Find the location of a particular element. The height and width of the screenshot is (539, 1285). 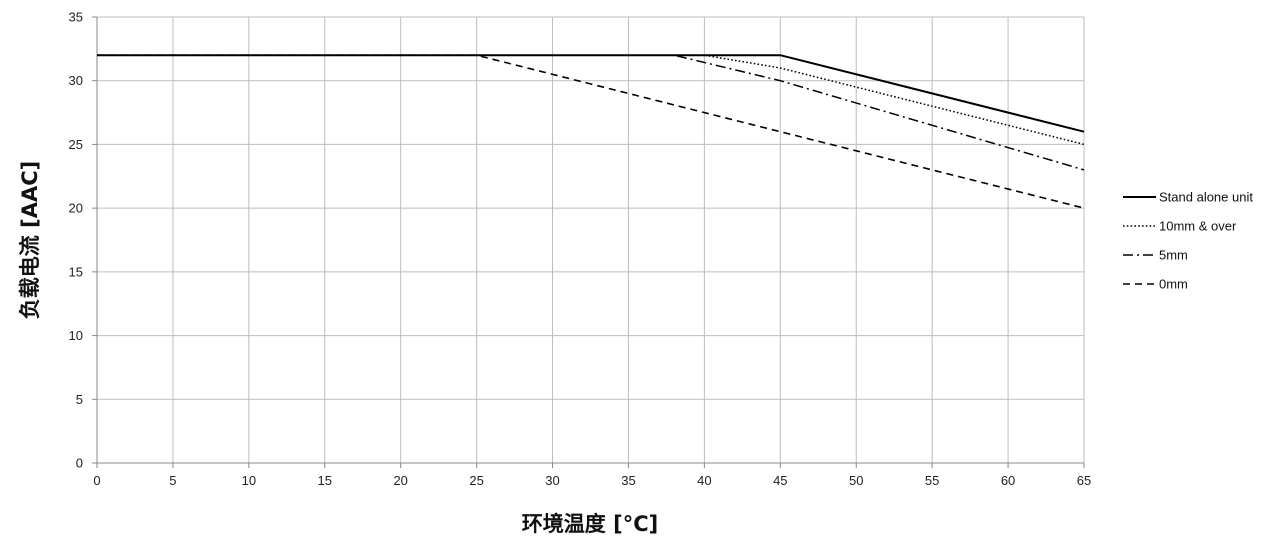

y-tick-label: 0 is located at coordinates (79, 463).